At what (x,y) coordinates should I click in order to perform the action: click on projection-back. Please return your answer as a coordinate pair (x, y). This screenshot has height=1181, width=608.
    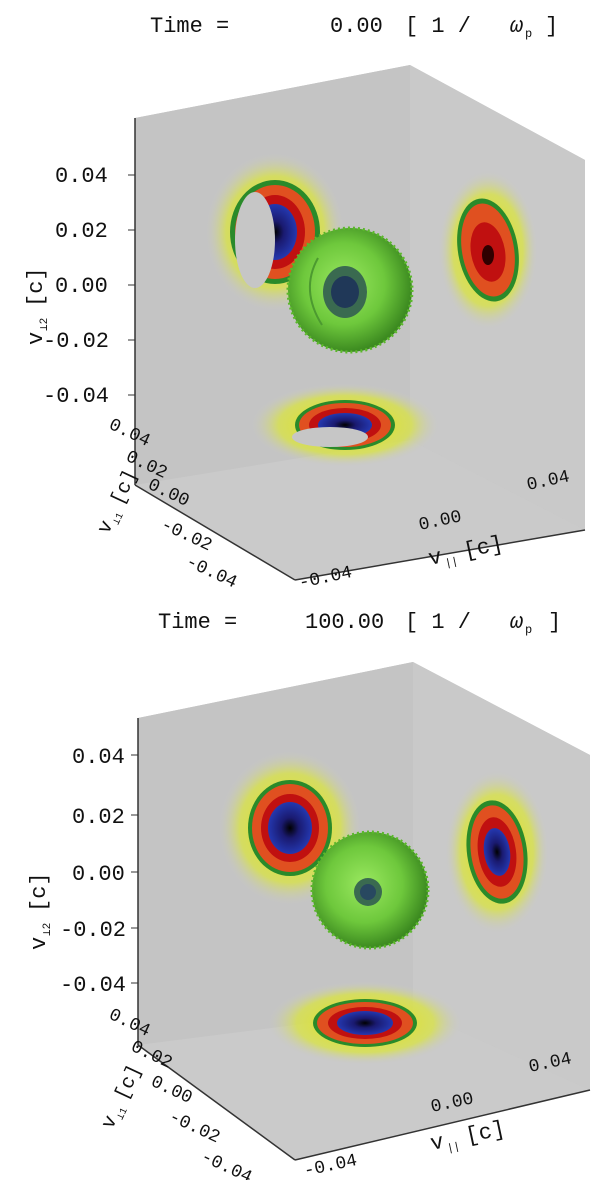
    Looking at the image, I should click on (275, 232).